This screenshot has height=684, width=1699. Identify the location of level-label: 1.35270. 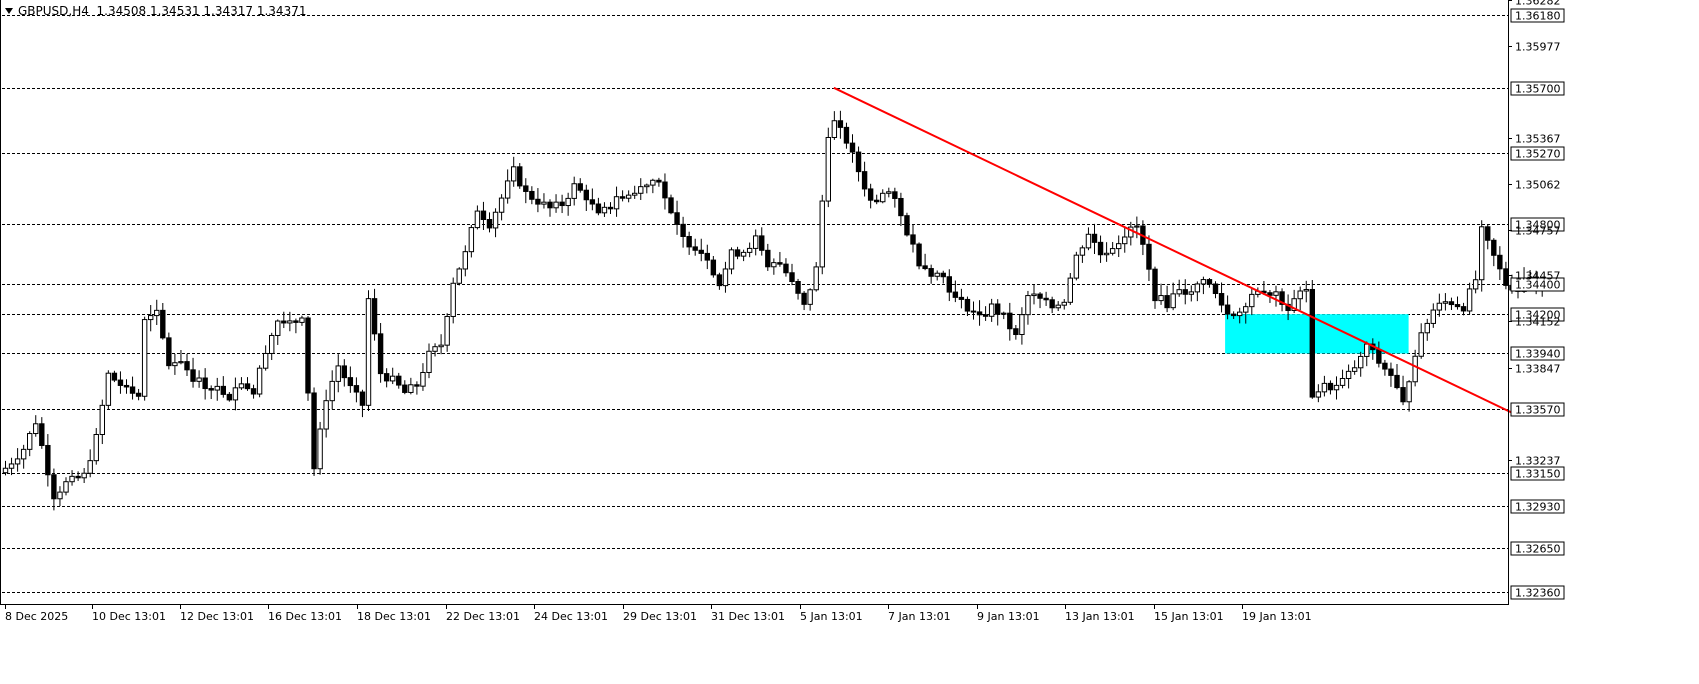
(1538, 154).